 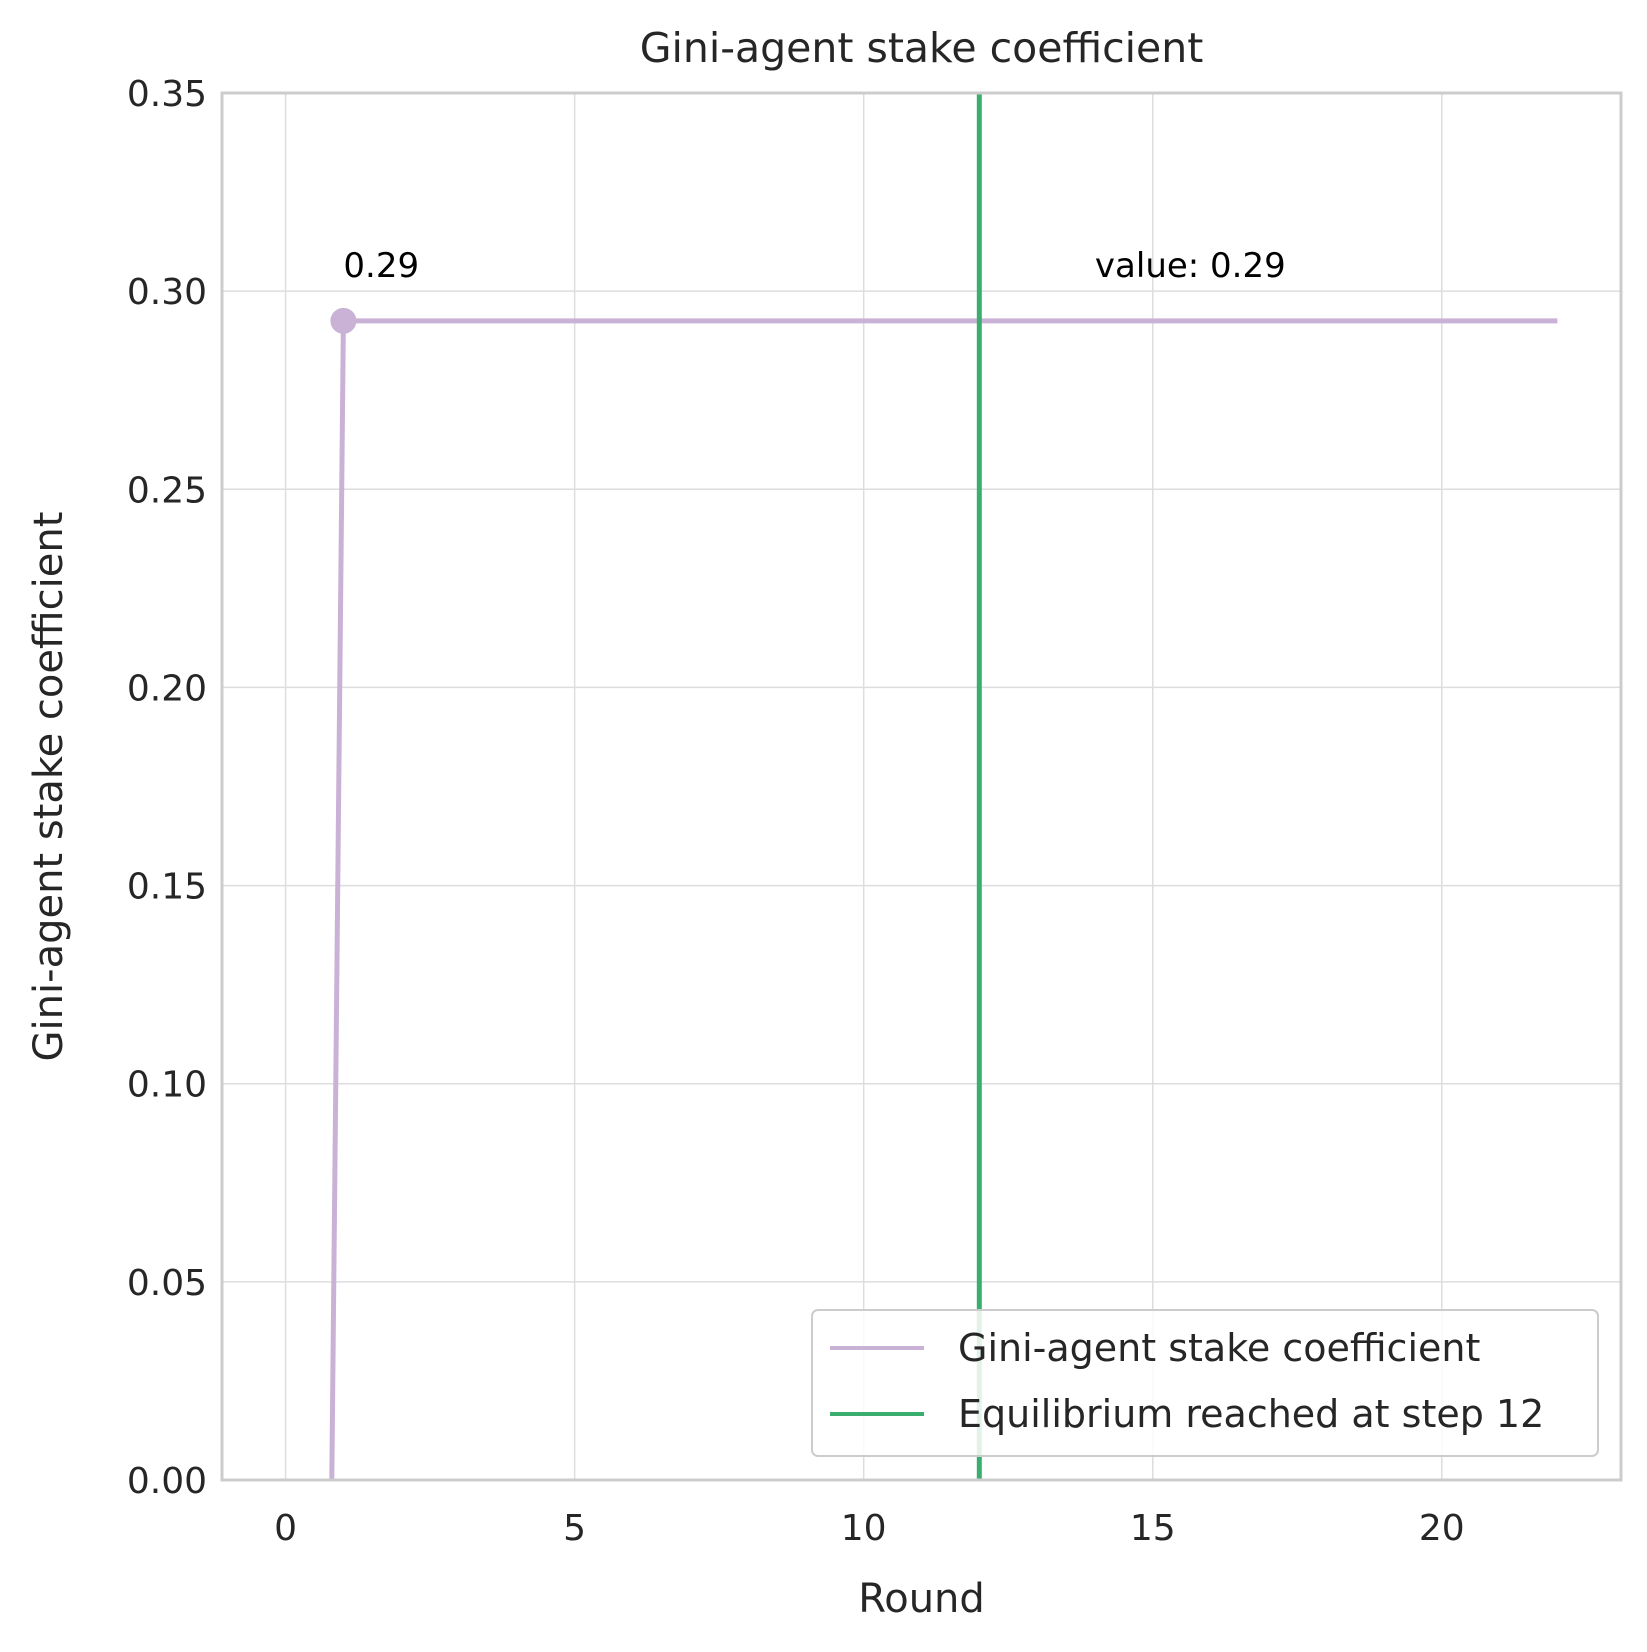 What do you see at coordinates (167, 688) in the screenshot?
I see `y-tick-label: 0.20` at bounding box center [167, 688].